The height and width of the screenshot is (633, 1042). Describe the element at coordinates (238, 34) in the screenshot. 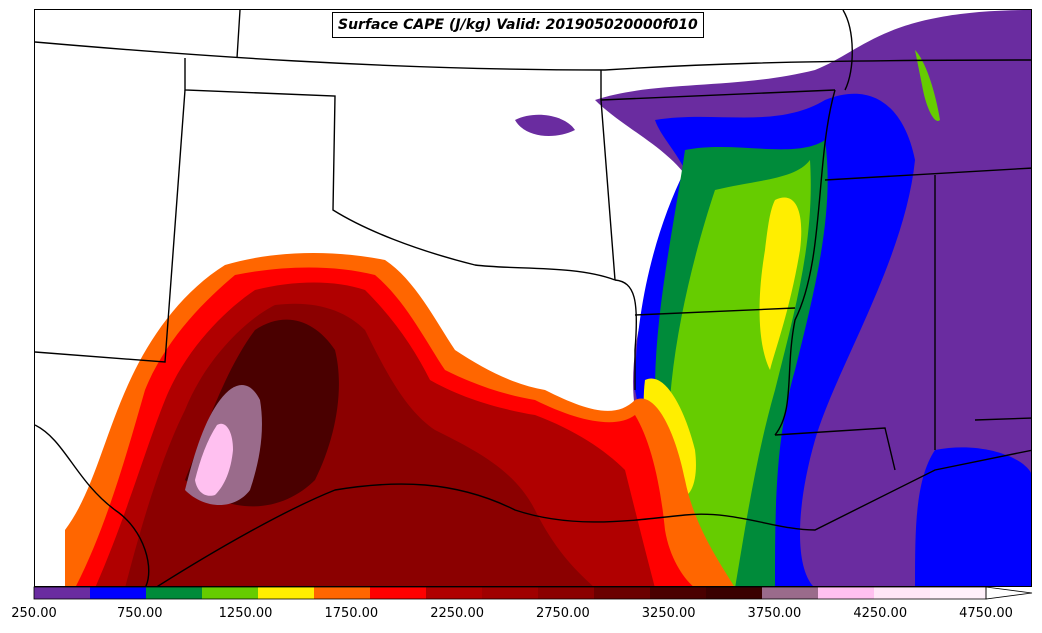

I see `state-line-west-top` at that location.